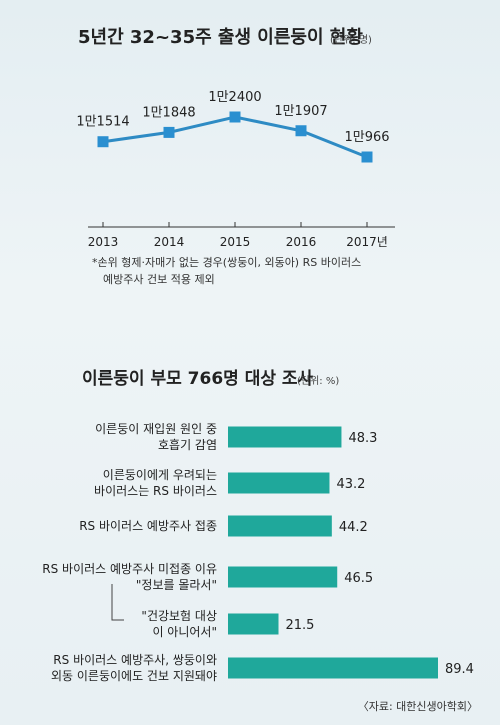 The image size is (500, 725). What do you see at coordinates (169, 242) in the screenshot?
I see `x-tick-label: 2014` at bounding box center [169, 242].